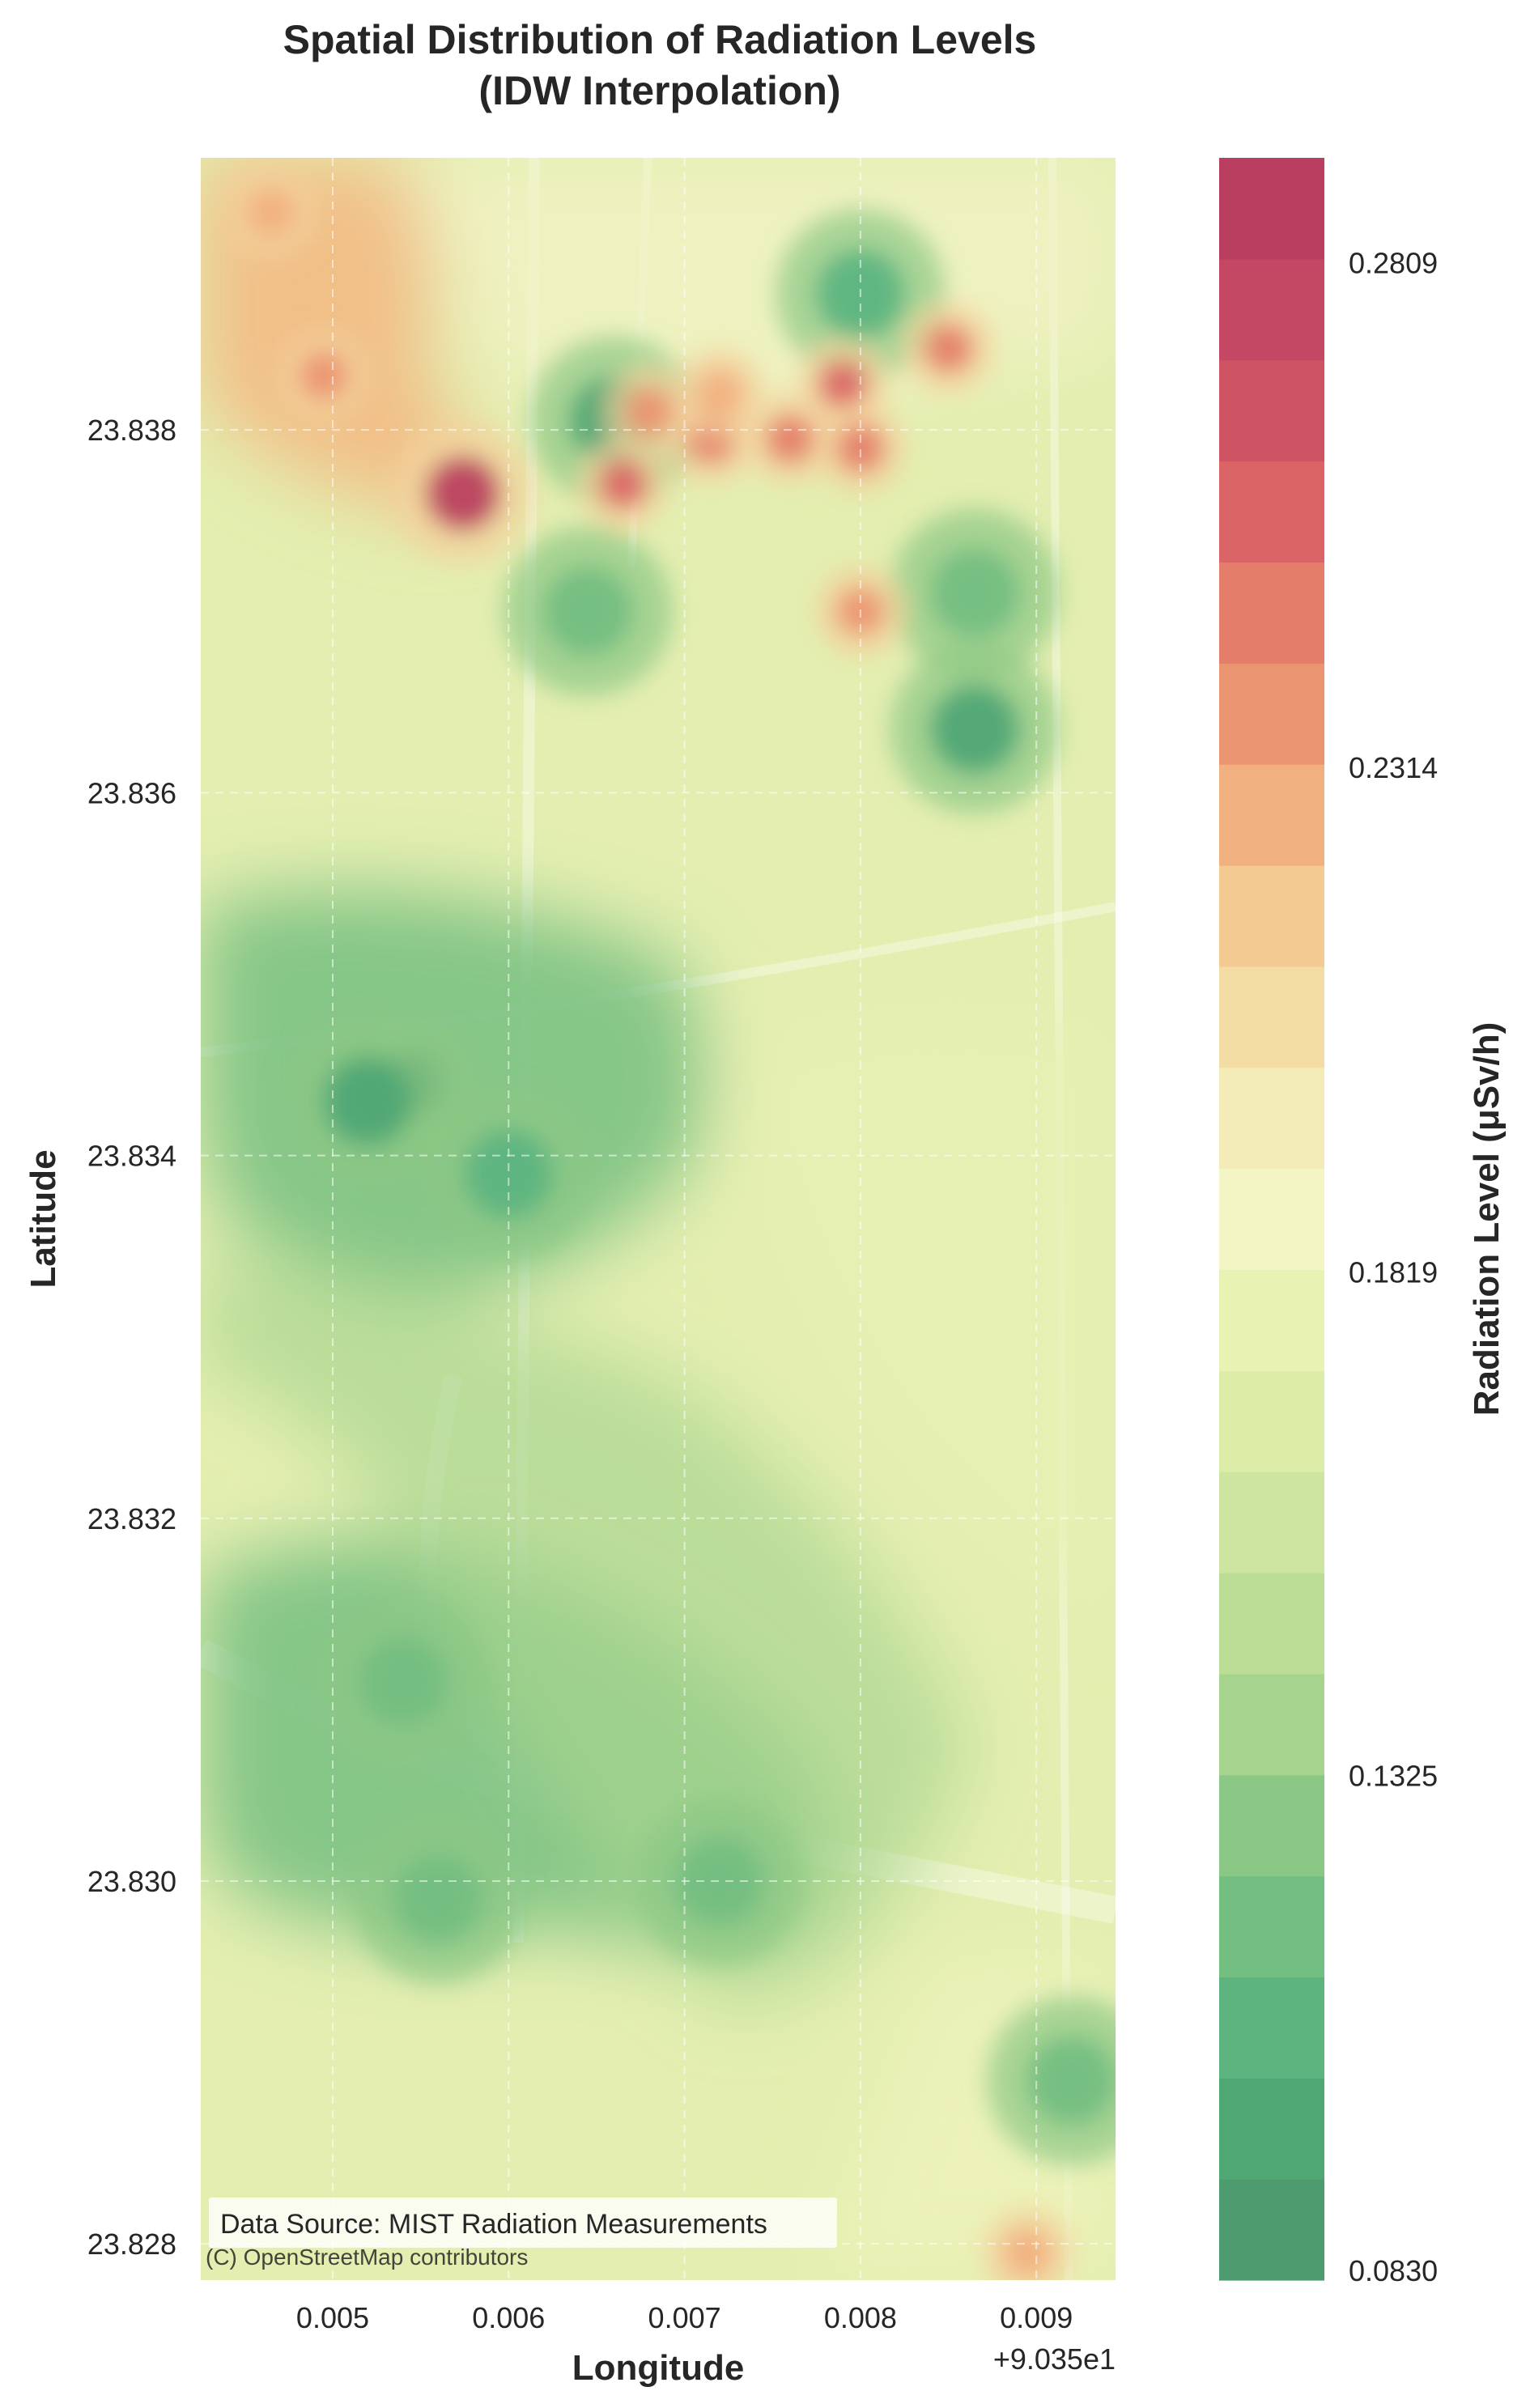 The width and height of the screenshot is (1530, 2408). I want to click on colorbar-ticks: 0.0830 0.1325 0.1819 0.2314 0.2809, so click(1393, 1267).